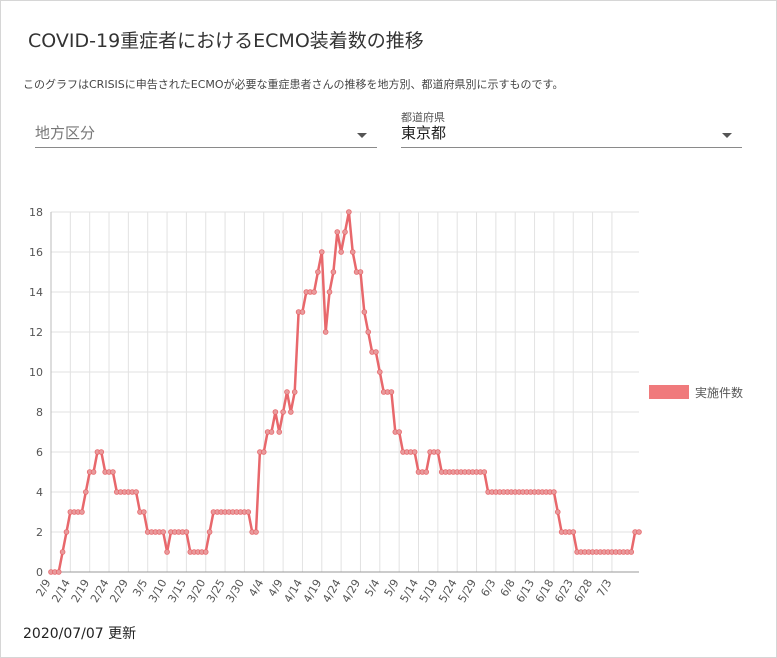  I want to click on region-select-placeholder: 地方区分, so click(65, 133).